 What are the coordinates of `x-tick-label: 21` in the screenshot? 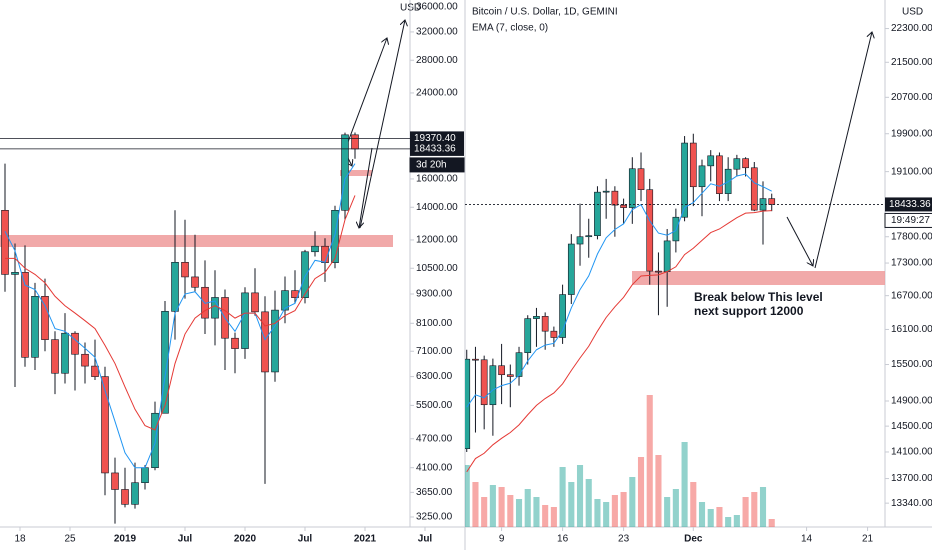 It's located at (868, 539).